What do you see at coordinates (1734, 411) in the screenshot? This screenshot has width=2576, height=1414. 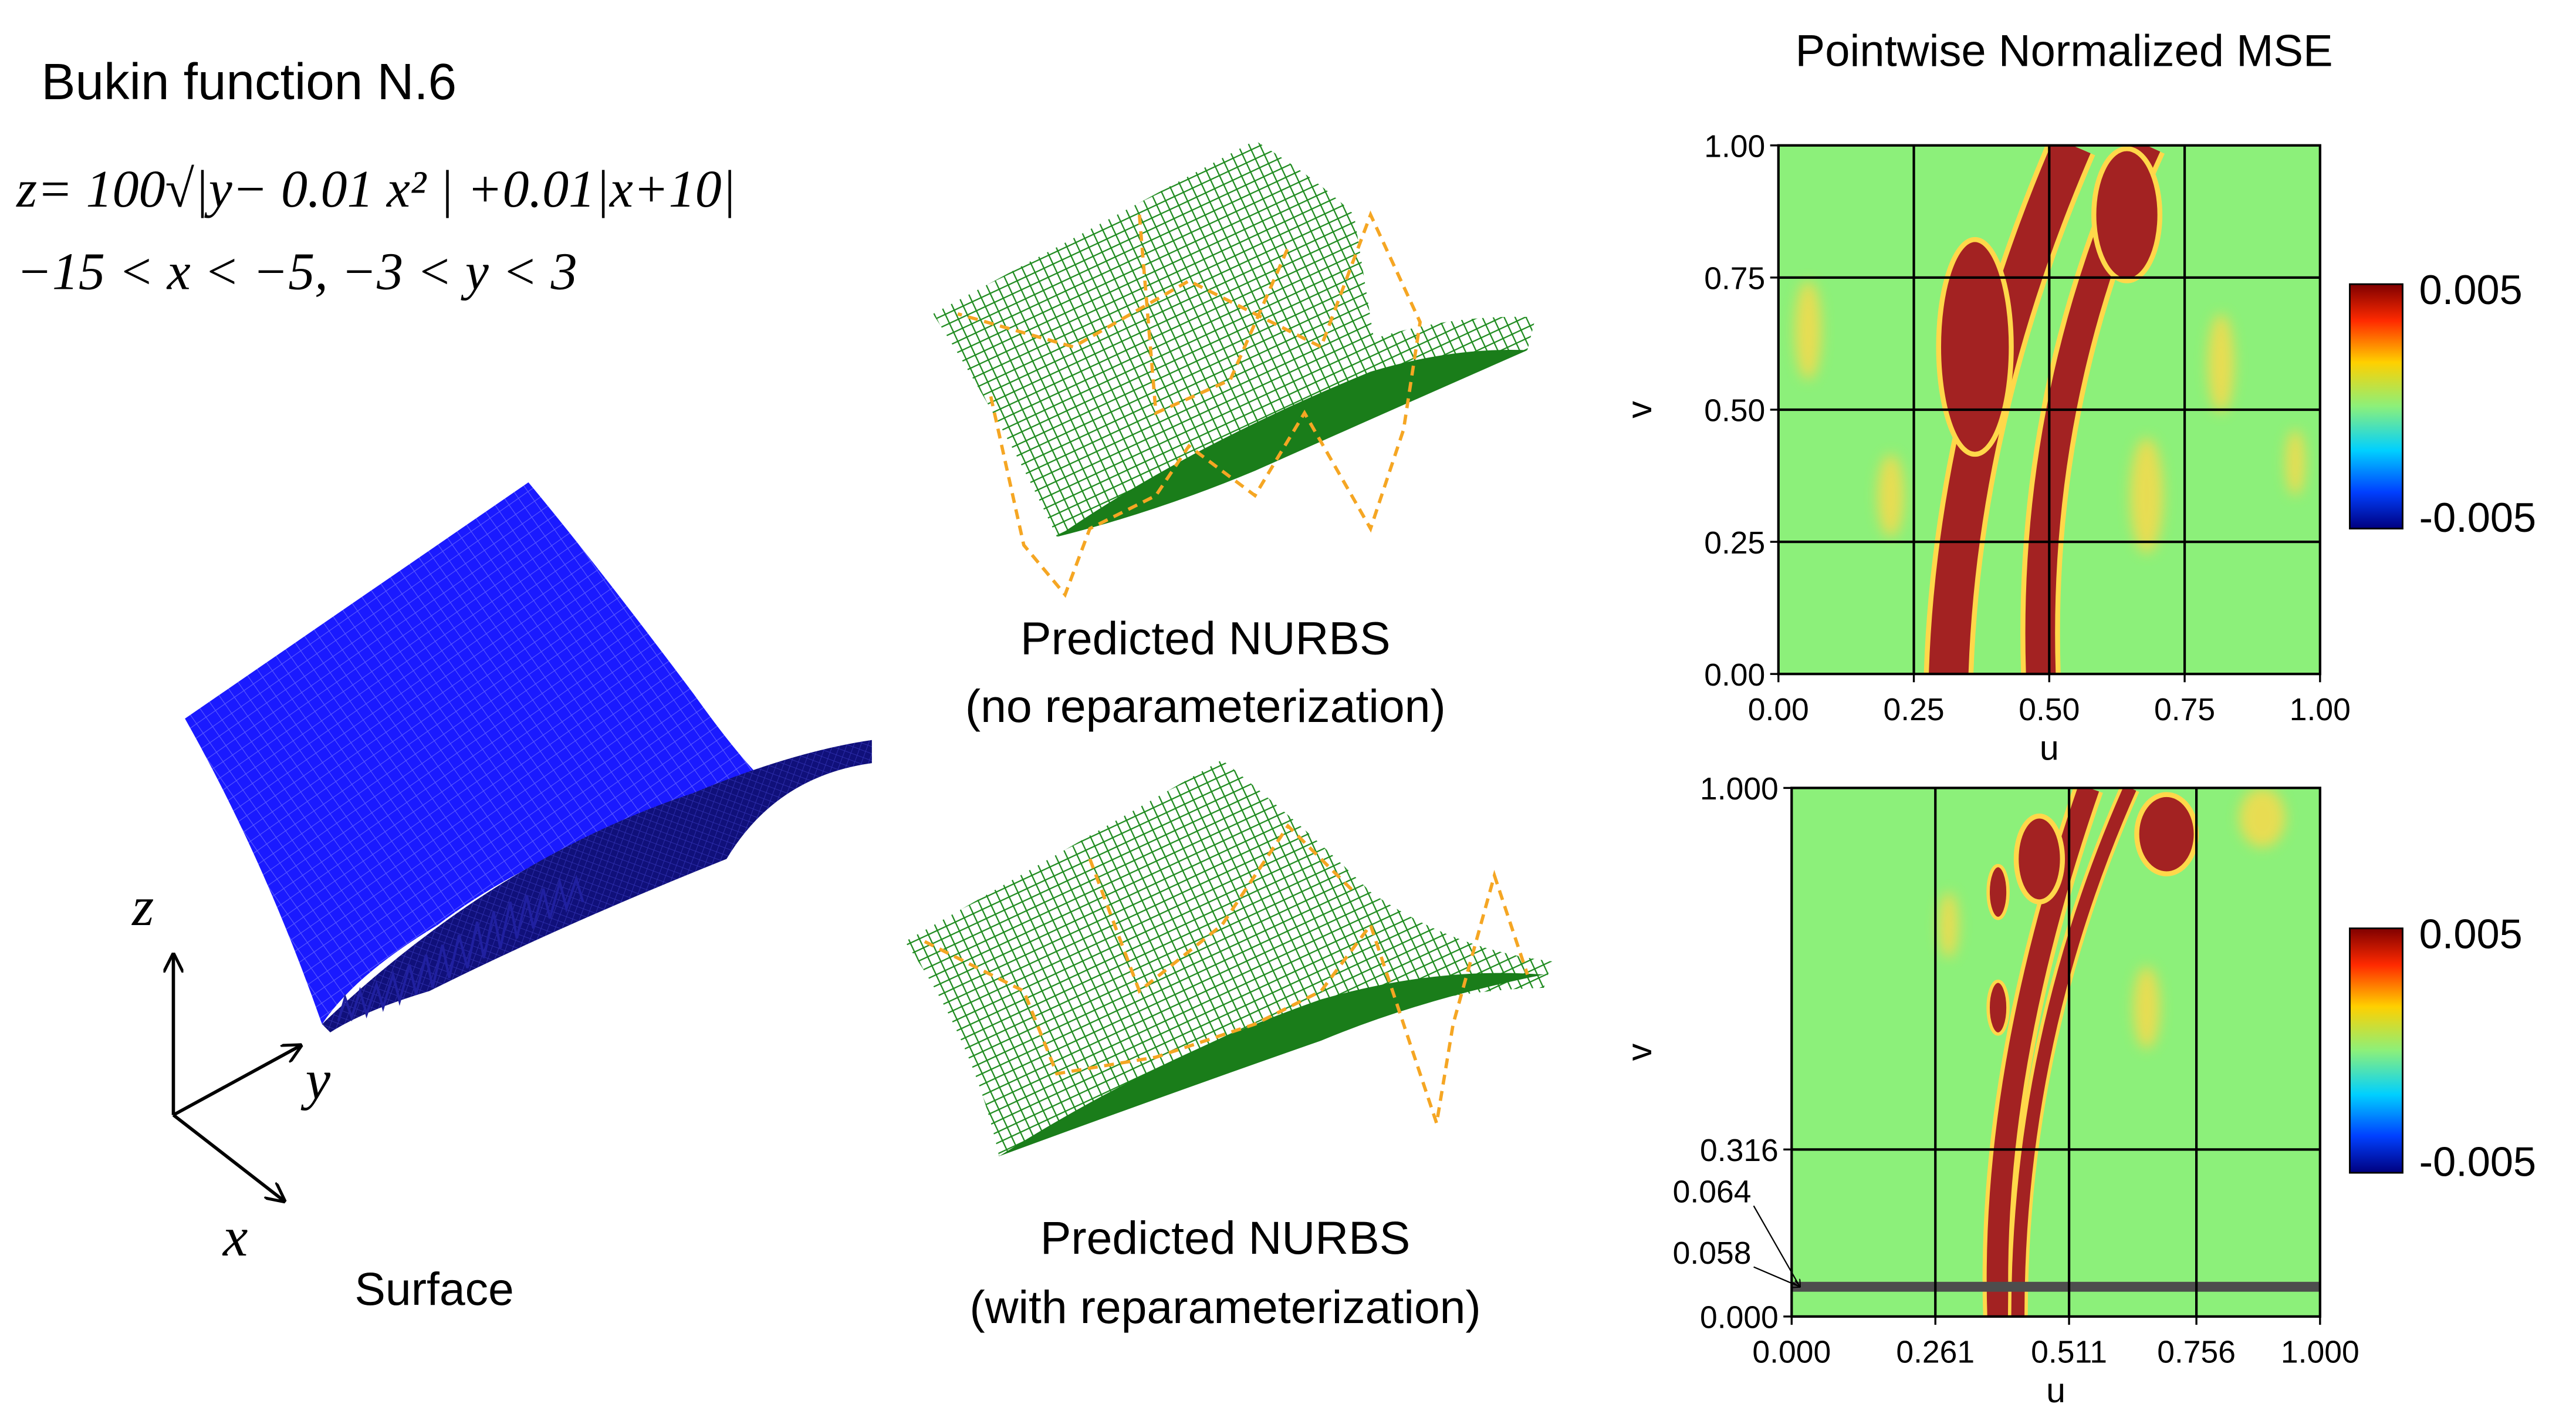 I see `y-tick-label: 0.50` at bounding box center [1734, 411].